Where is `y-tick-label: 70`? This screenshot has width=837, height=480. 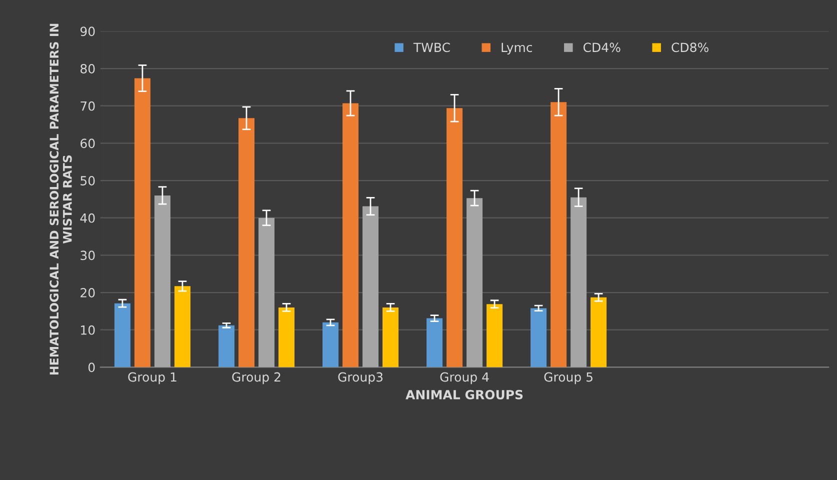 y-tick-label: 70 is located at coordinates (87, 106).